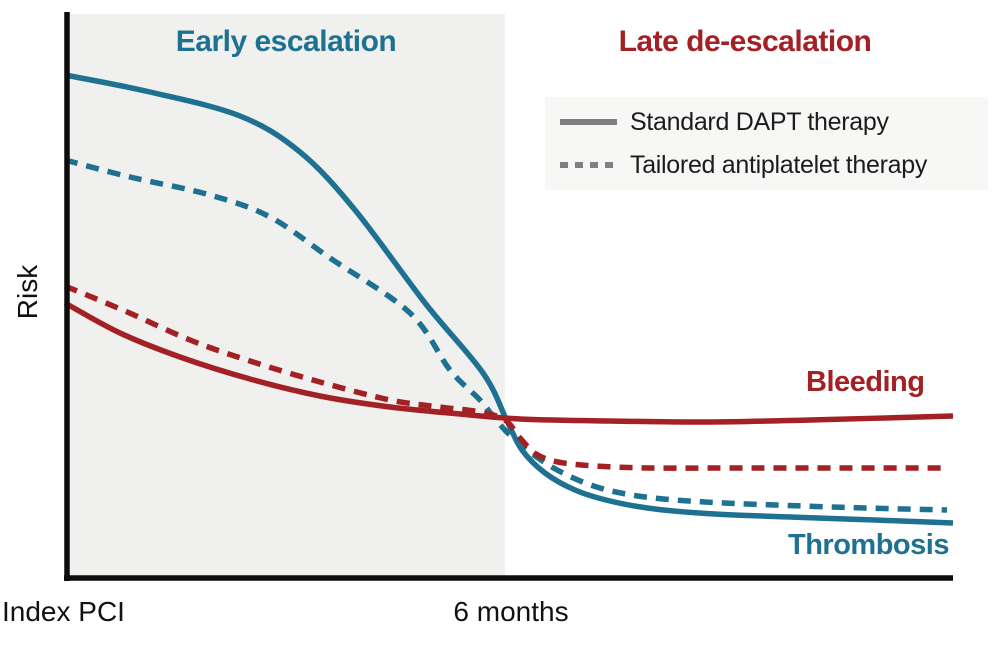 The width and height of the screenshot is (992, 653). Describe the element at coordinates (868, 545) in the screenshot. I see `thrombosis-curve-label: Thrombosis` at that location.